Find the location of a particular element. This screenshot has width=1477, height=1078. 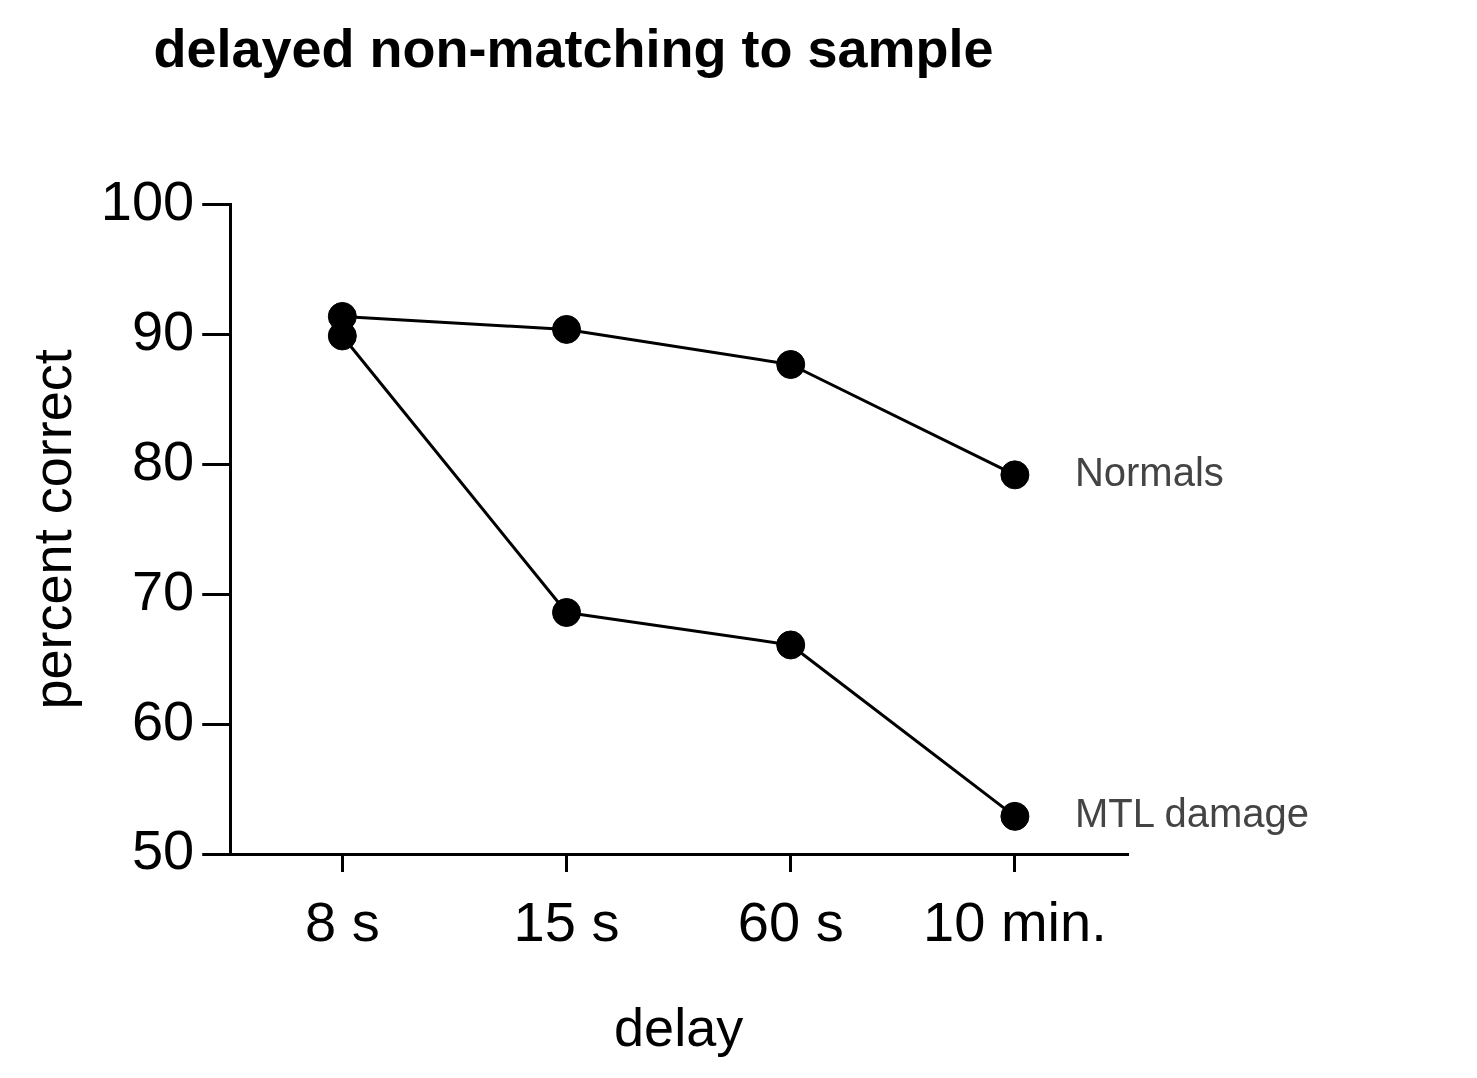

y-tick-label: 70 is located at coordinates (163, 590).